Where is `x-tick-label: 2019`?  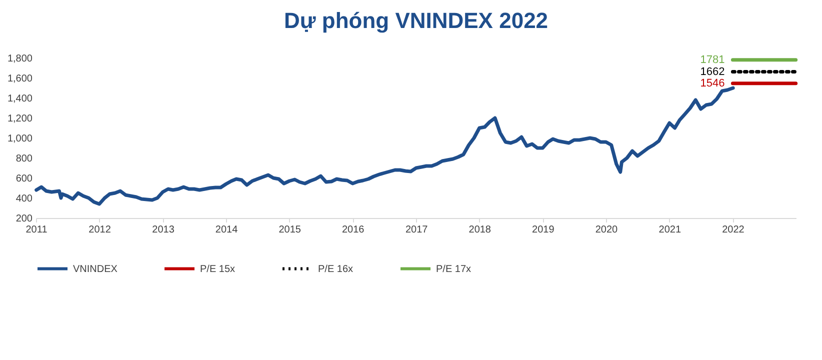 x-tick-label: 2019 is located at coordinates (543, 230).